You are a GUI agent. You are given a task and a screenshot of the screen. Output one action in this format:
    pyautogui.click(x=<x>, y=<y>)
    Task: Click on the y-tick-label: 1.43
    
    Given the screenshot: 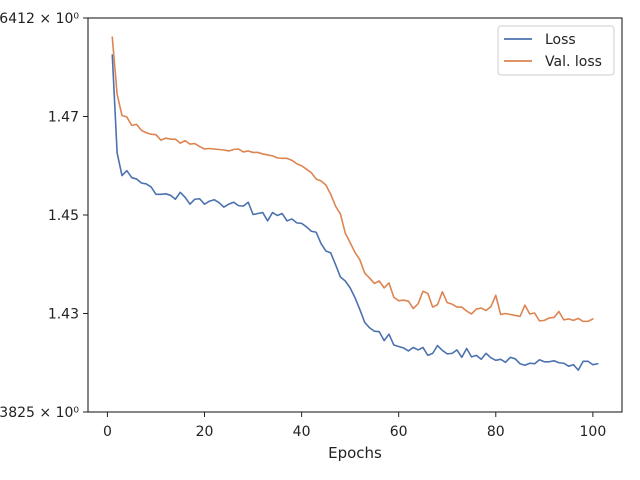 What is the action you would take?
    pyautogui.click(x=63, y=315)
    